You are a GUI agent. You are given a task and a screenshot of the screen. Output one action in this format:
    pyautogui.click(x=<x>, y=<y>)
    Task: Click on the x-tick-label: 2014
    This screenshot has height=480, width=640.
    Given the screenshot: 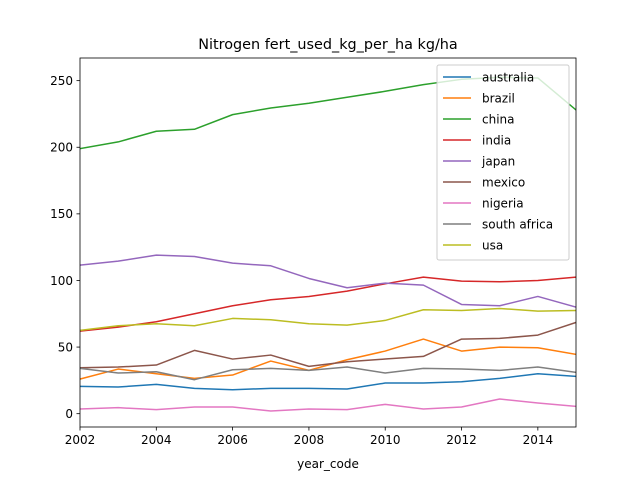 What is the action you would take?
    pyautogui.click(x=538, y=440)
    